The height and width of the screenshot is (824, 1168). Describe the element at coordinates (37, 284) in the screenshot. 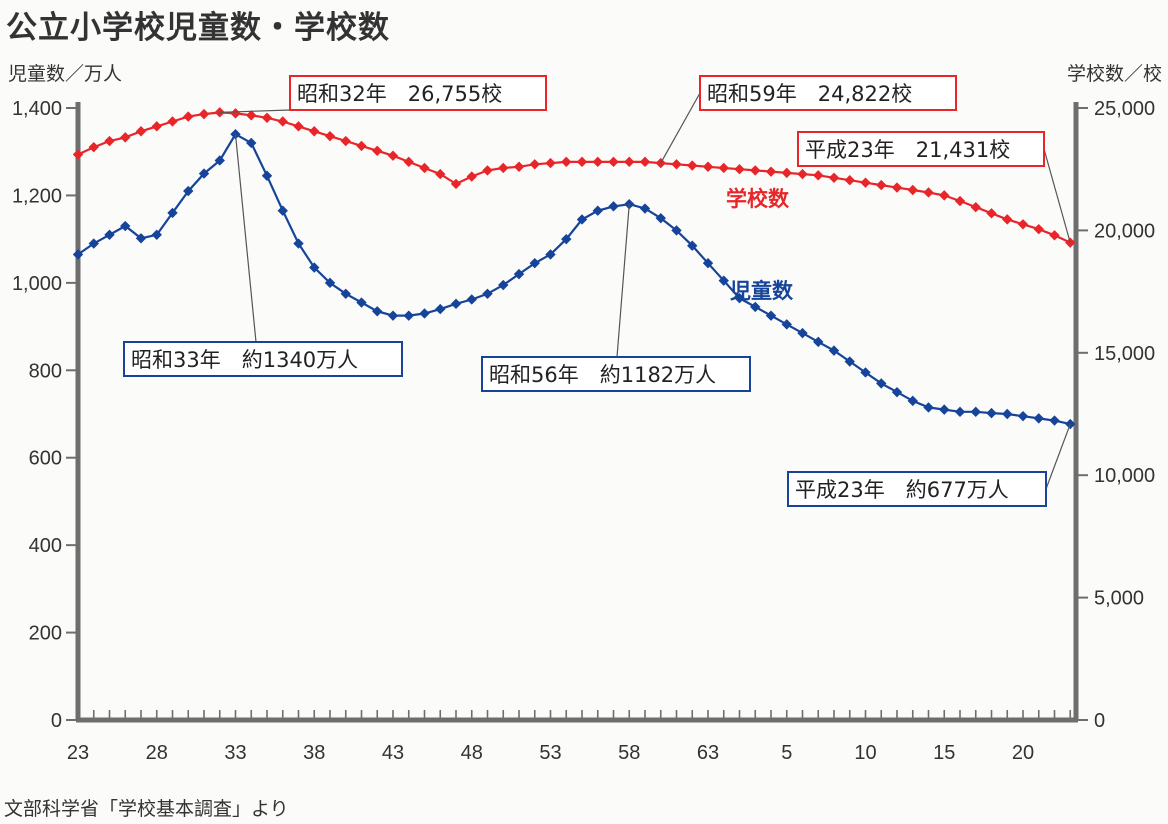

I see `y-left-tick-label: 1,000` at that location.